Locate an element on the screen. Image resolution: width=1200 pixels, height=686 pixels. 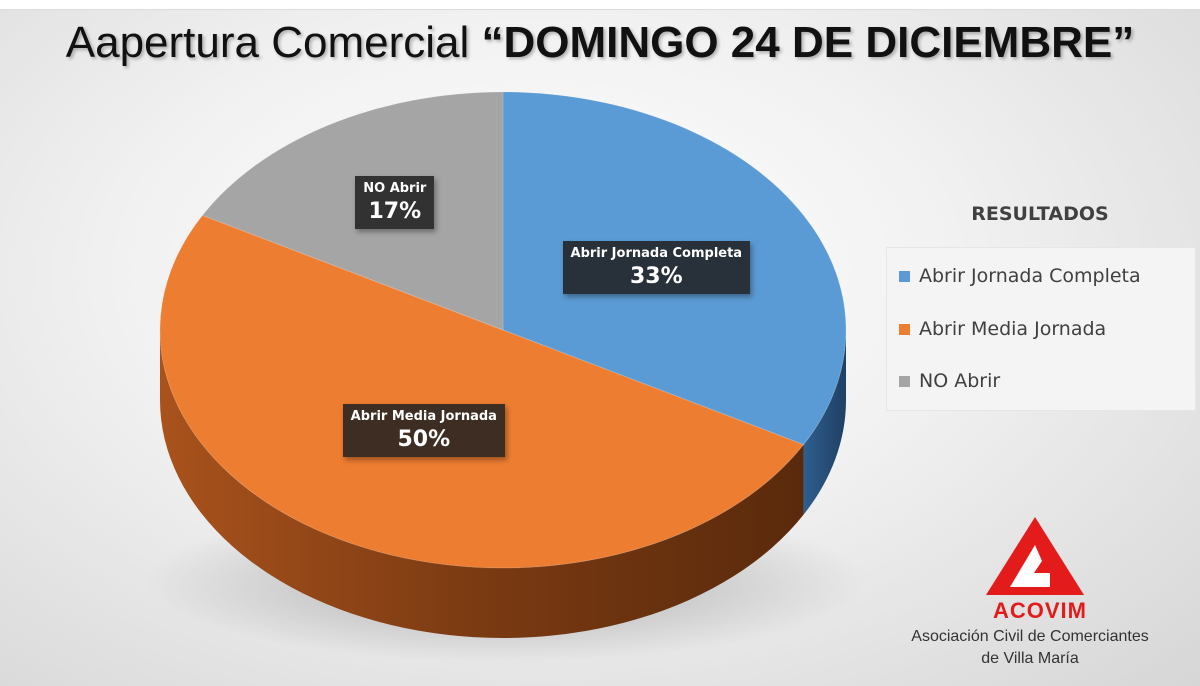
legend-item-abrir-media-jornada: Abrir Media Jornada is located at coordinates (1002, 329).